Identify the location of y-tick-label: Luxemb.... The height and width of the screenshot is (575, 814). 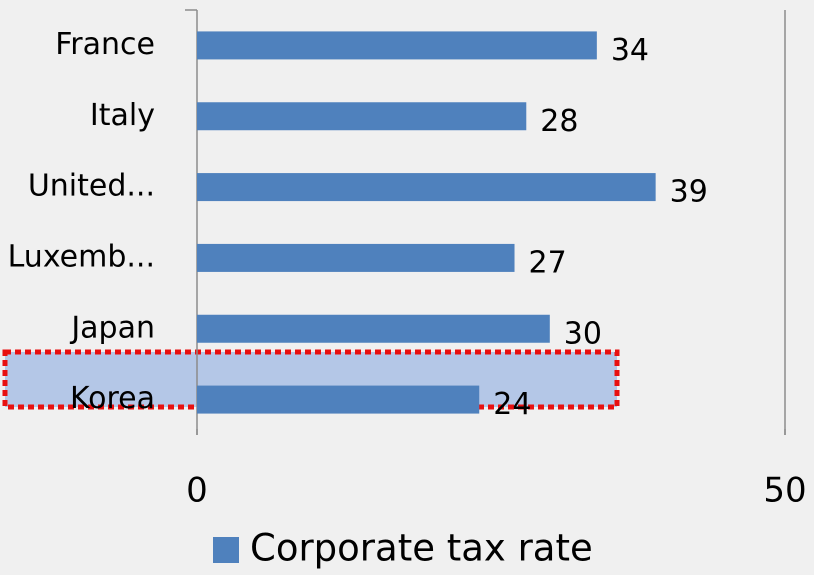
(81, 256).